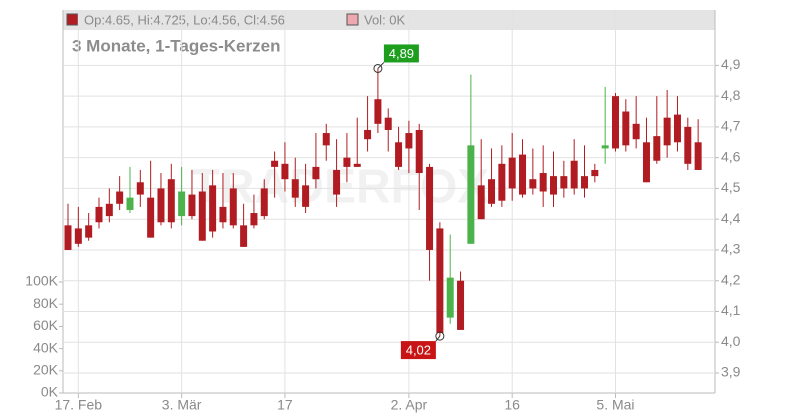 The height and width of the screenshot is (420, 800). I want to click on volume-legend-swatch, so click(352, 19).